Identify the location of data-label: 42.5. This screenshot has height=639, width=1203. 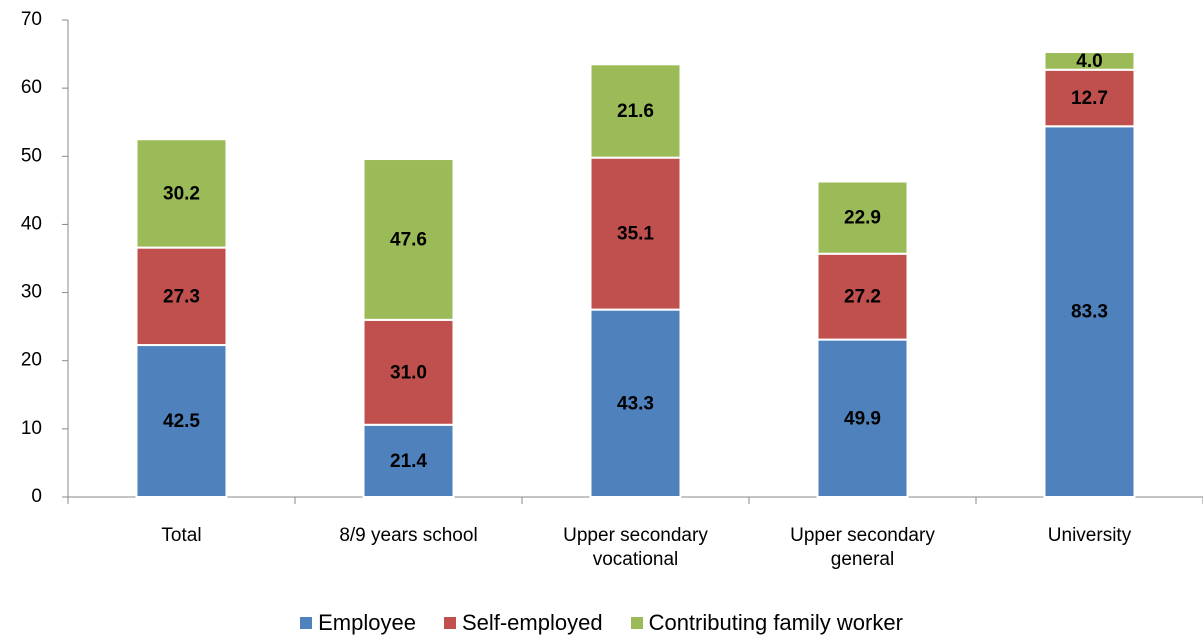
(181, 421).